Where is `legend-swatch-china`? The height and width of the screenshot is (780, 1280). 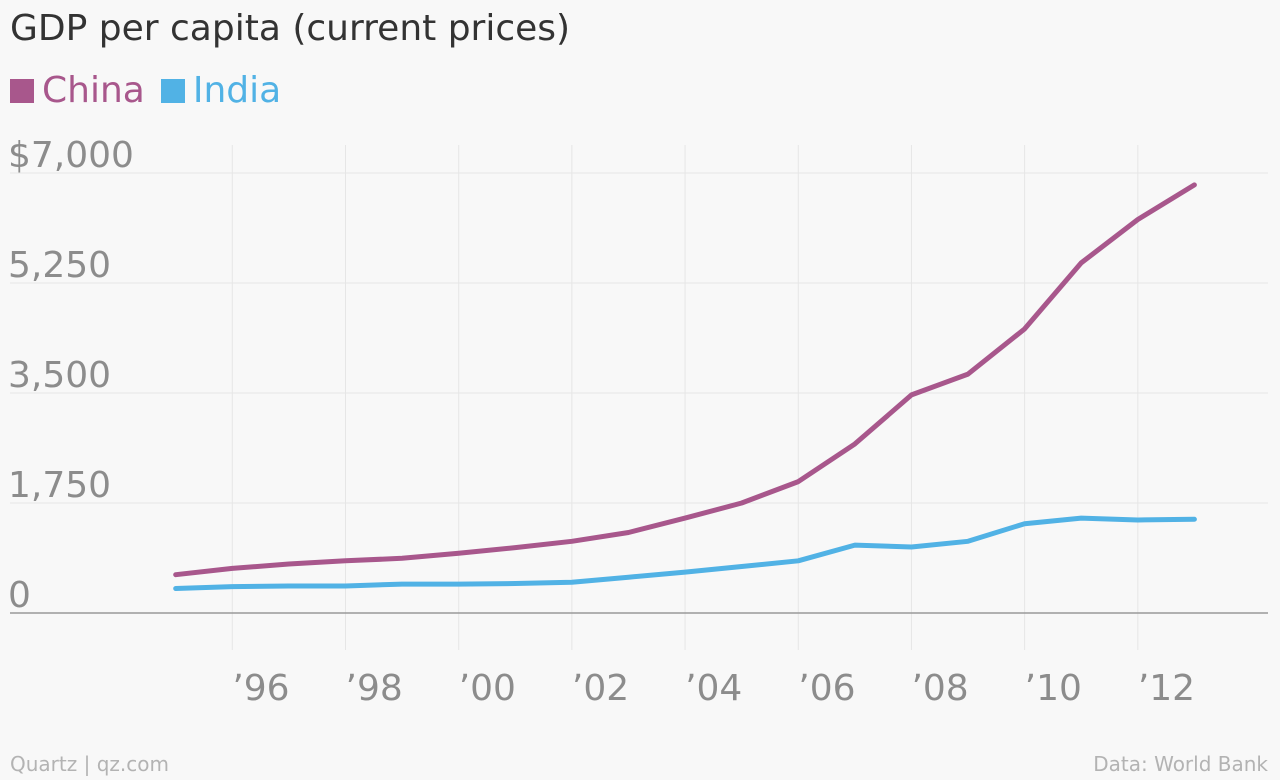 legend-swatch-china is located at coordinates (22, 90).